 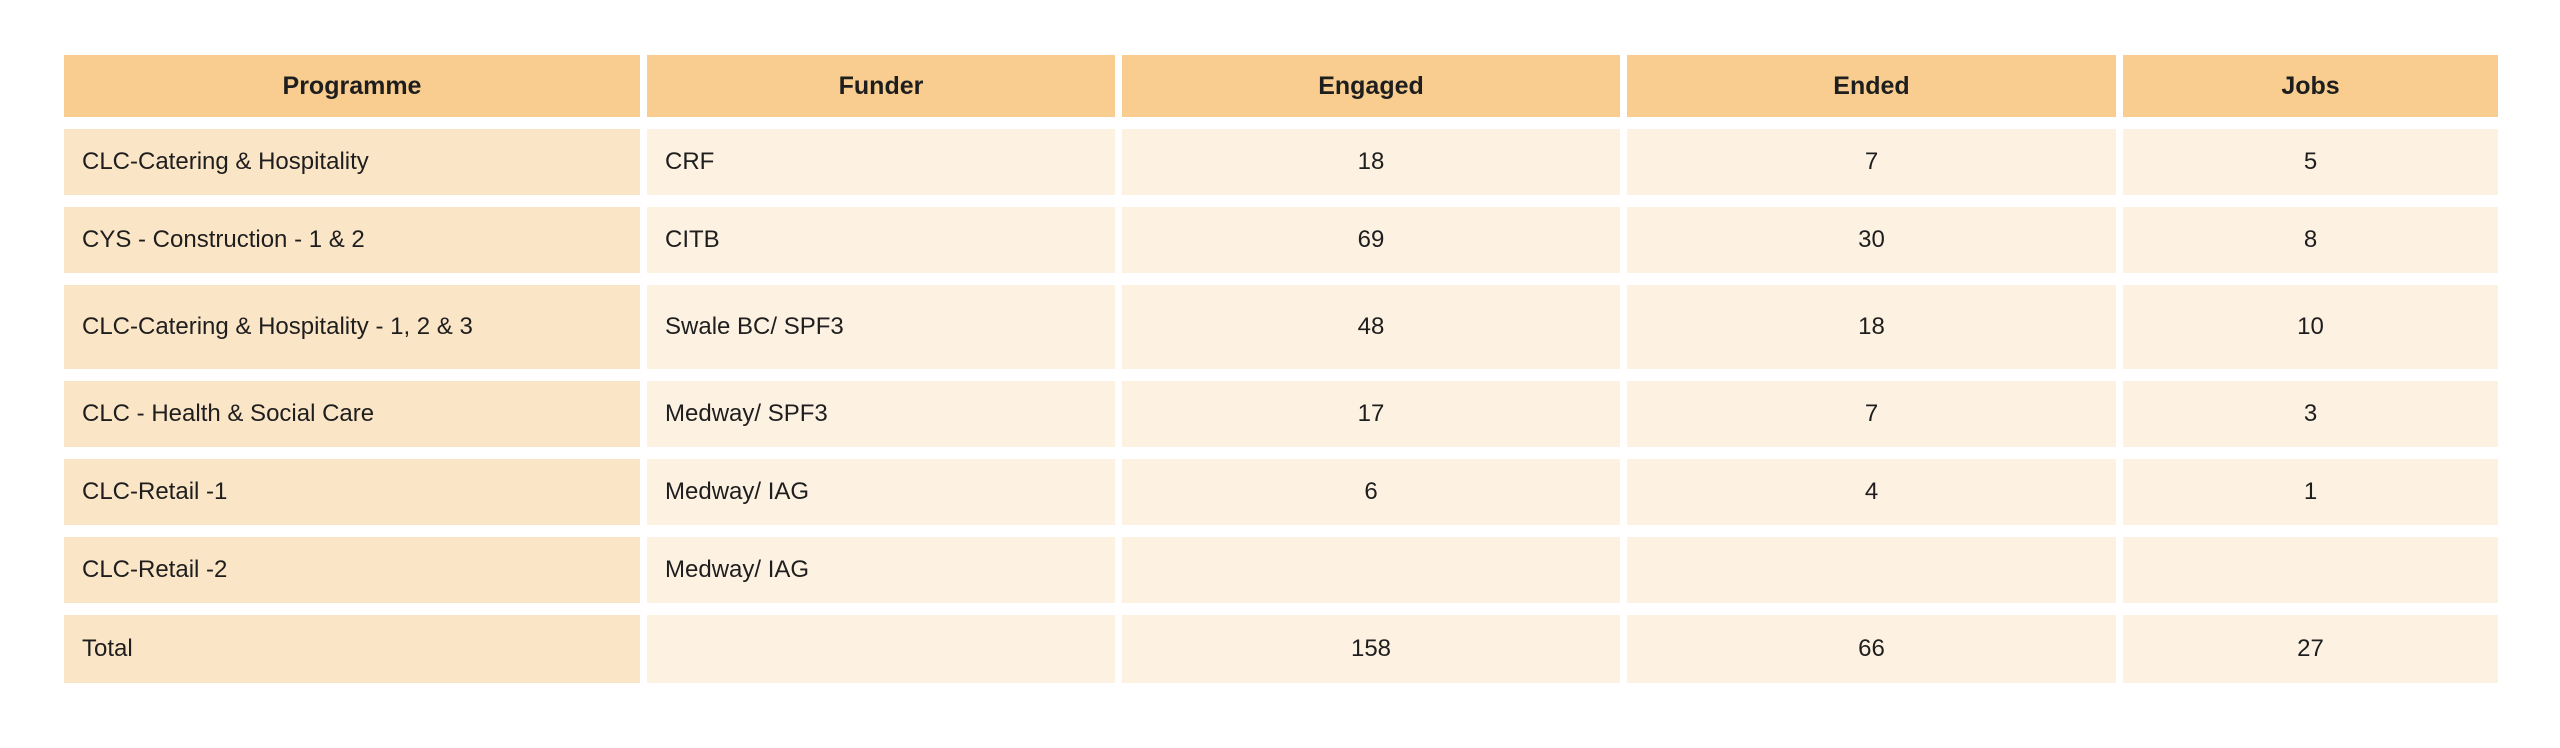 I want to click on cell-engaged: 17, so click(x=1371, y=414).